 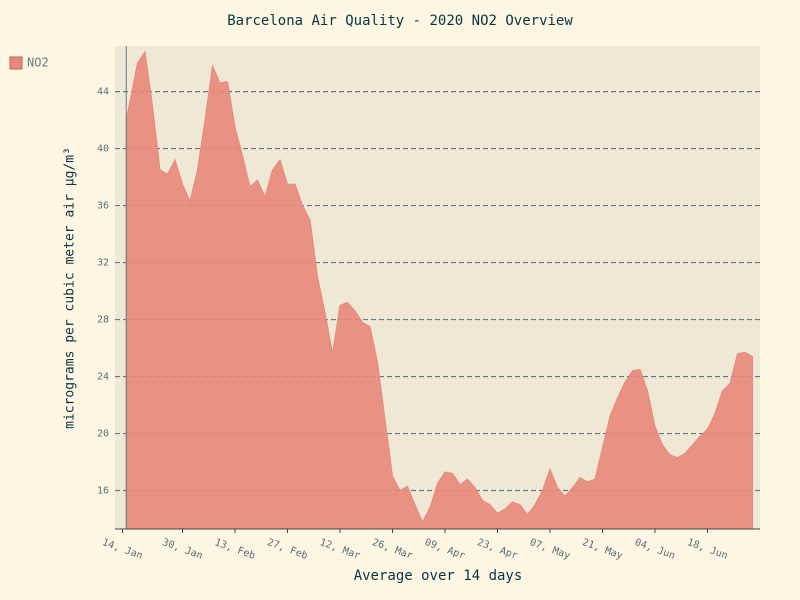 What do you see at coordinates (182, 549) in the screenshot?
I see `x-tick-label: 30, Jan` at bounding box center [182, 549].